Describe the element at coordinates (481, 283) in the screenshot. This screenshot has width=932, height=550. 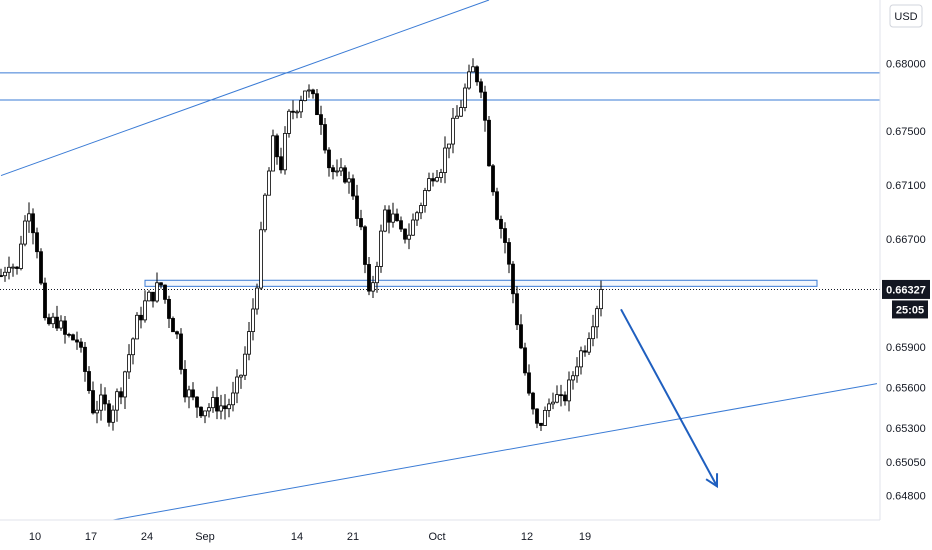
I see `support-resistance-zone` at that location.